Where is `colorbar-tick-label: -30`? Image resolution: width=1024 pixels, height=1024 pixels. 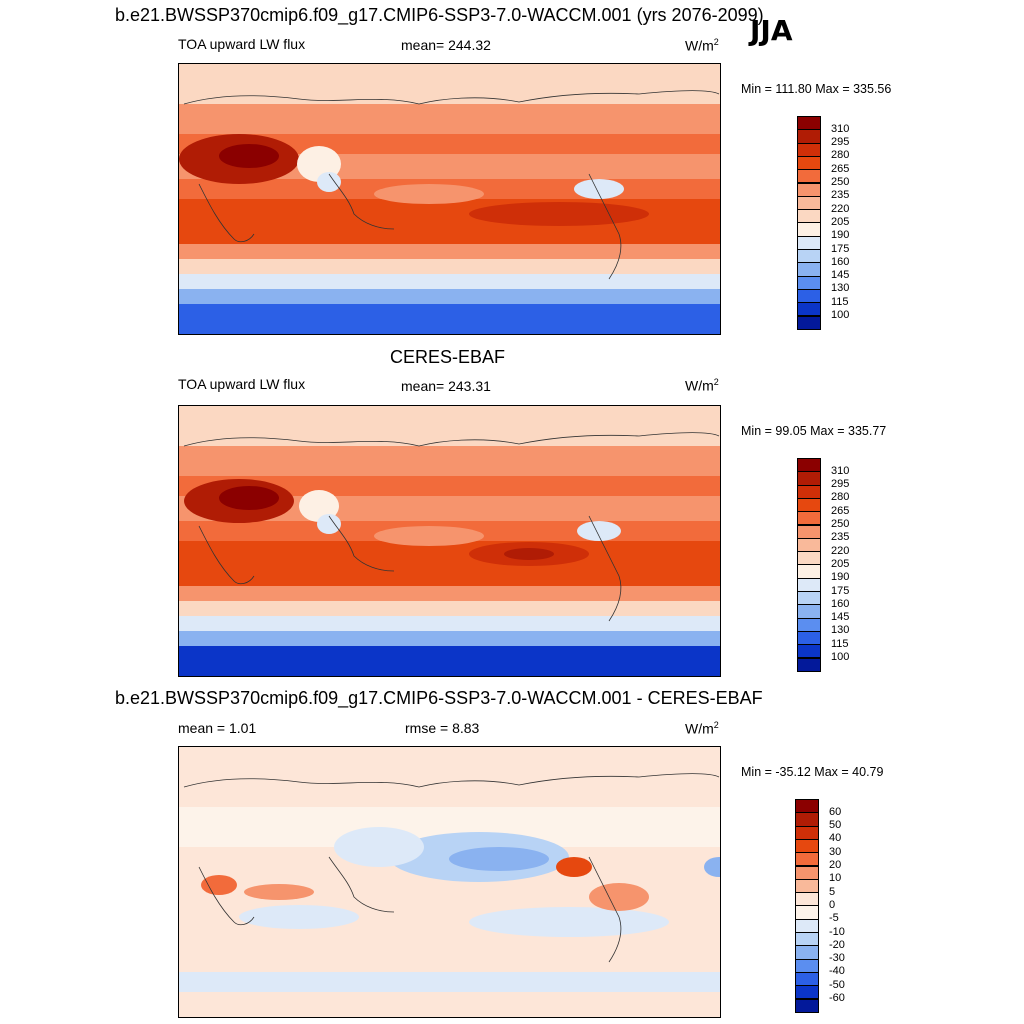 colorbar-tick-label: -30 is located at coordinates (837, 958).